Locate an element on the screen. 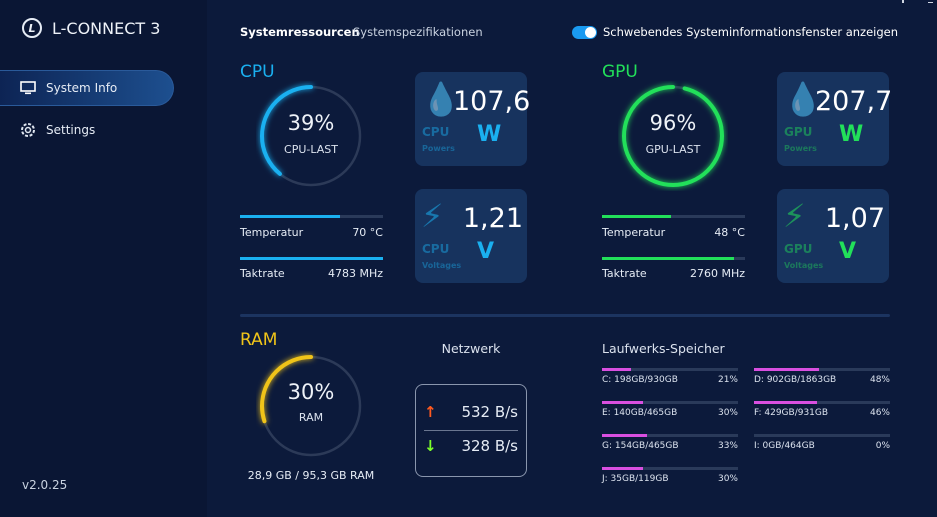 The width and height of the screenshot is (937, 517). gpu-power-label: GPU is located at coordinates (798, 132).